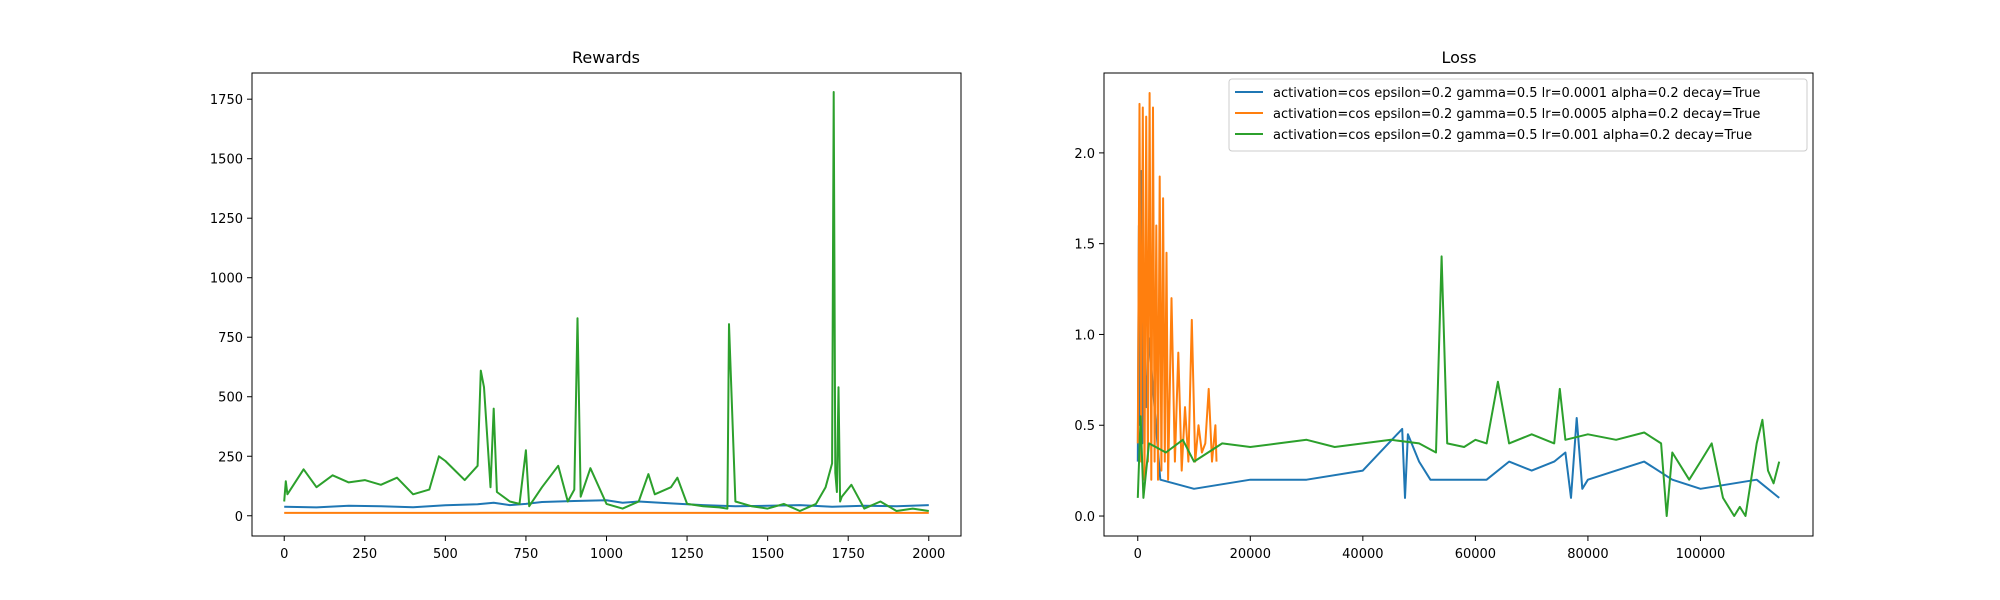 This screenshot has width=2000, height=600. I want to click on loss-x-tick-label: 80000, so click(1587, 554).